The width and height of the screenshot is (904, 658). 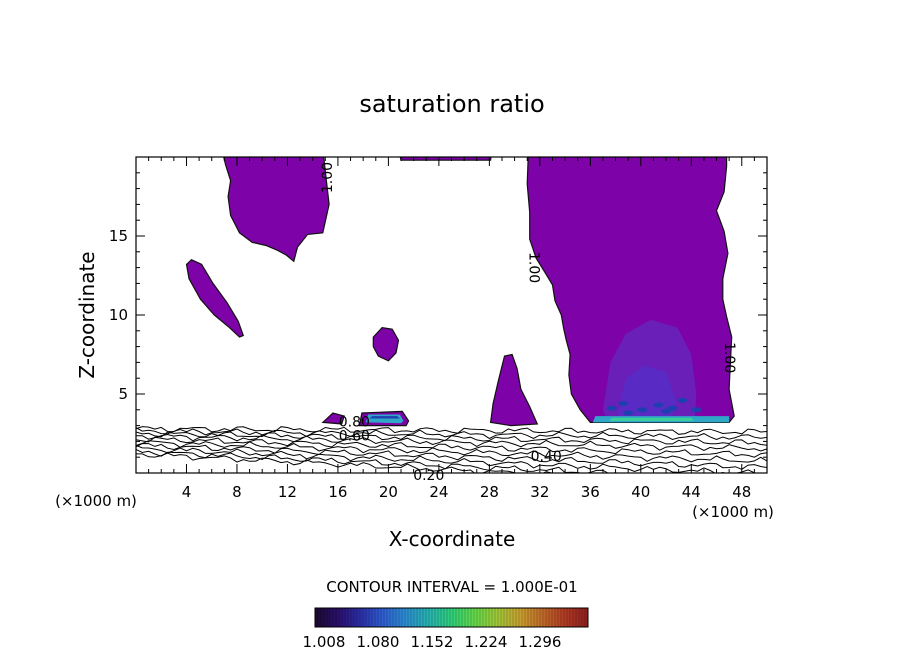 I want to click on colorbar-tick-label: 1.224, so click(x=486, y=642).